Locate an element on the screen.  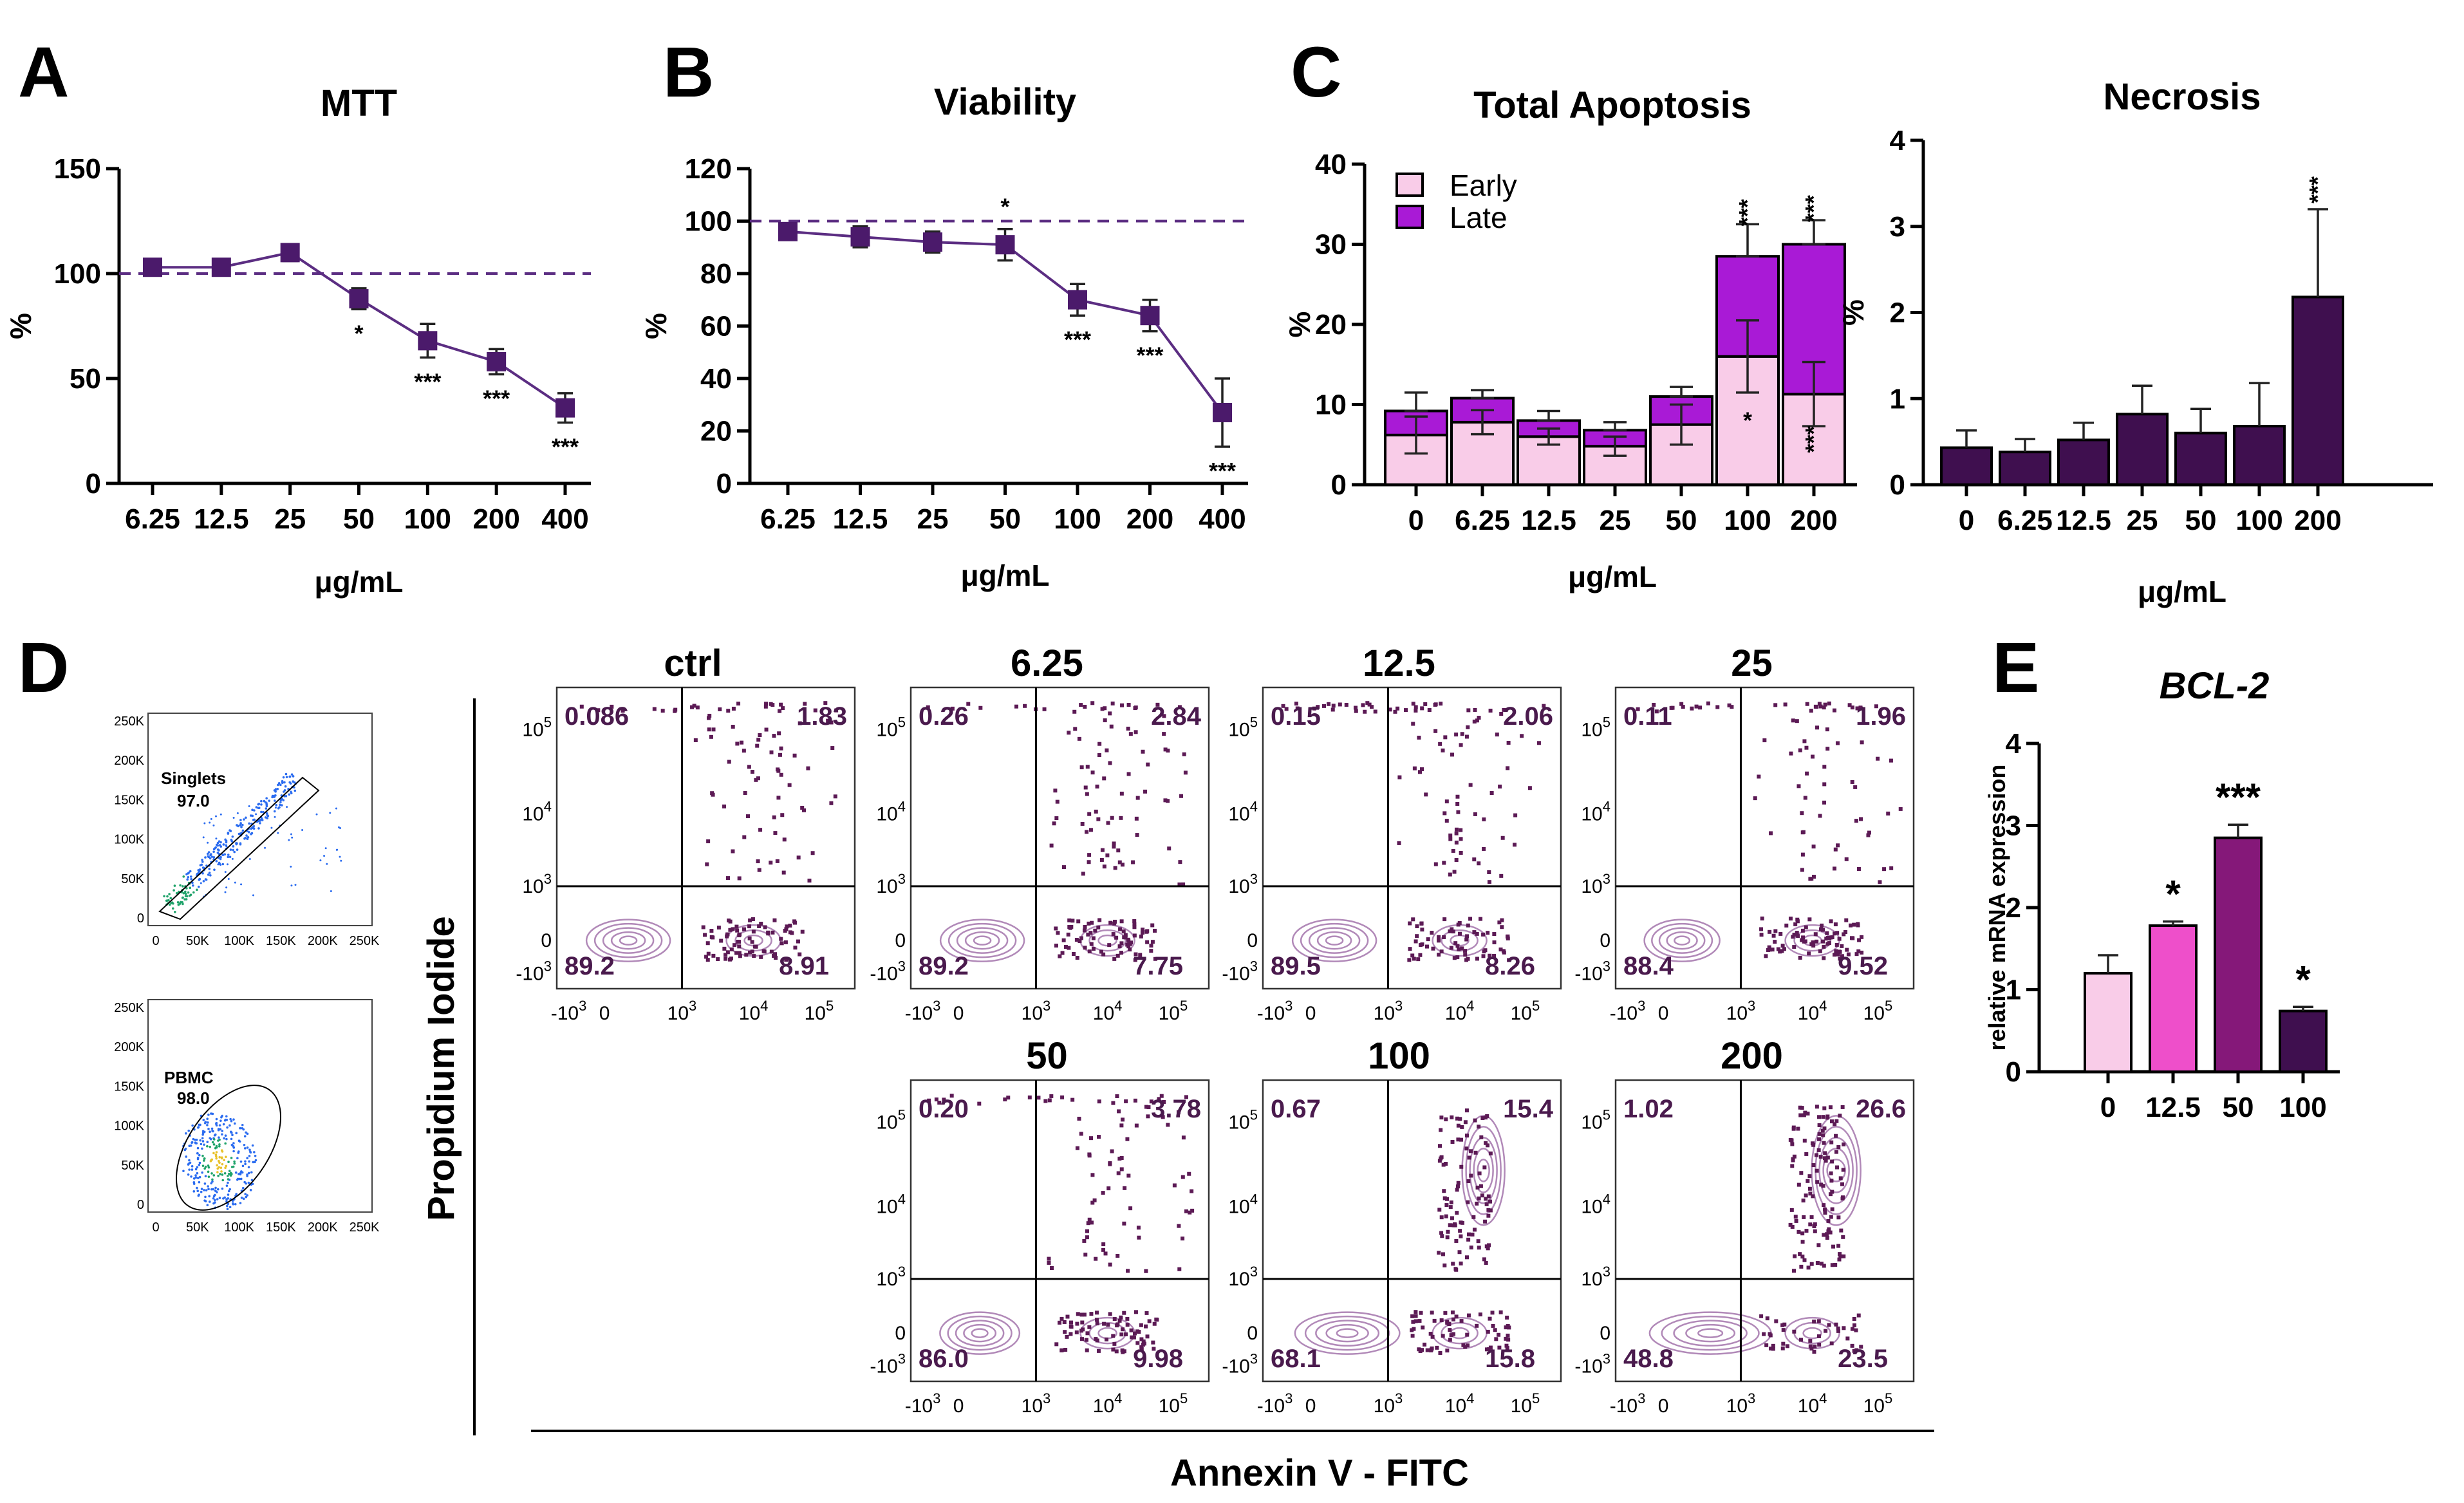
A-y-tick-label: 50 is located at coordinates (85, 379).